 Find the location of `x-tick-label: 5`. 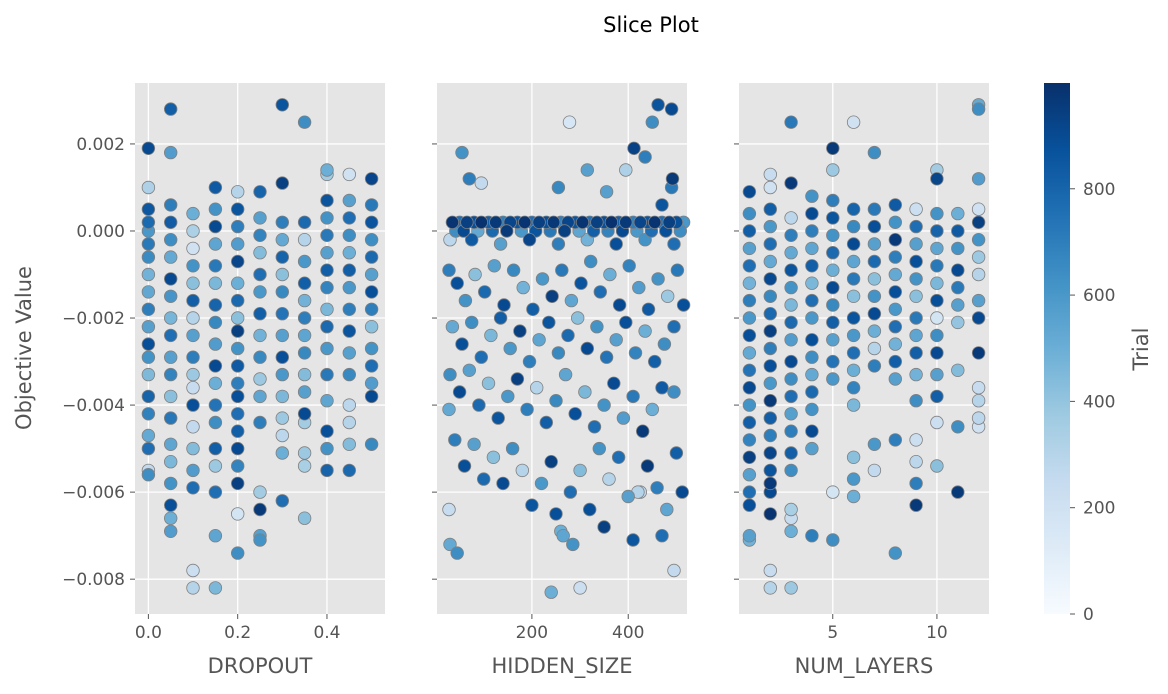

x-tick-label: 5 is located at coordinates (832, 633).